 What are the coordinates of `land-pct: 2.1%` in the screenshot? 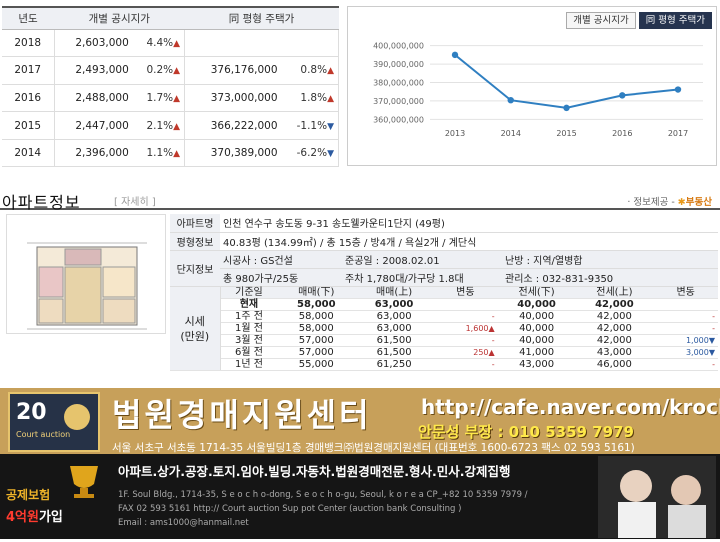 It's located at (160, 125).